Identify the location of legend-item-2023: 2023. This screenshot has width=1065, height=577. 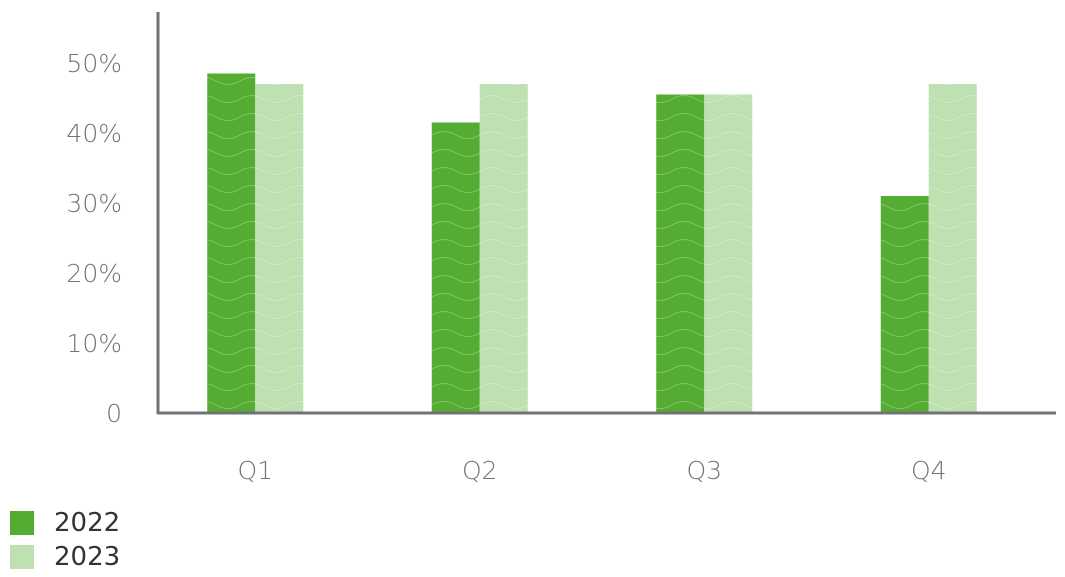
(65, 557).